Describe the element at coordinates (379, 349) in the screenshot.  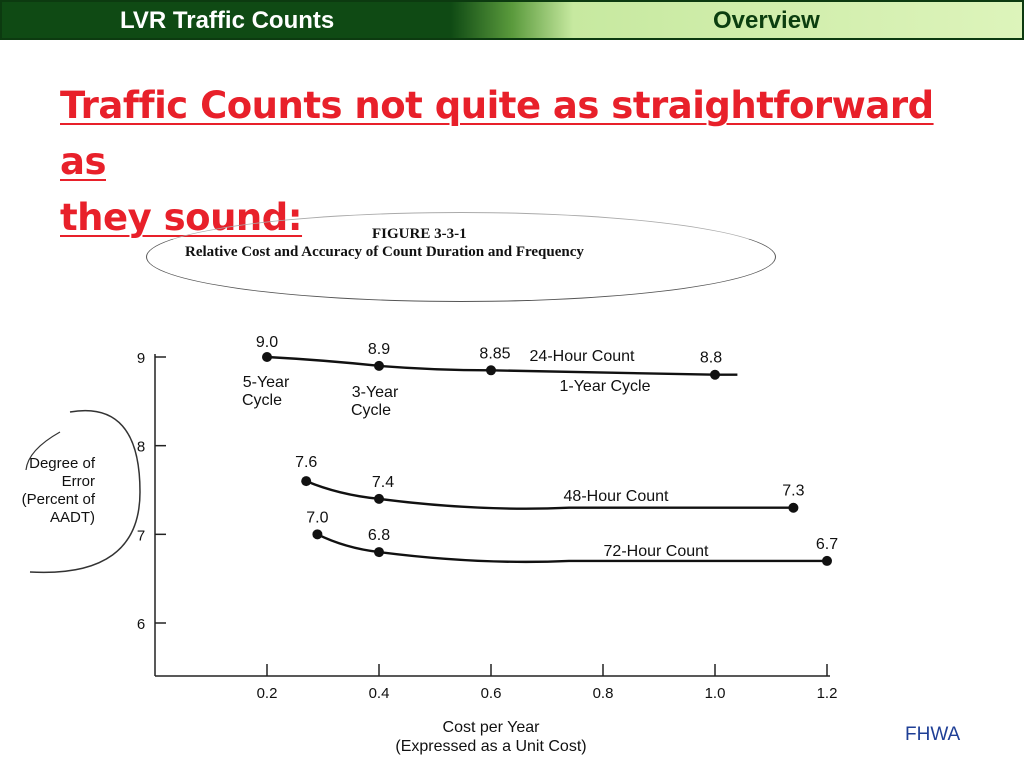
I see `data-label: 8.9` at that location.